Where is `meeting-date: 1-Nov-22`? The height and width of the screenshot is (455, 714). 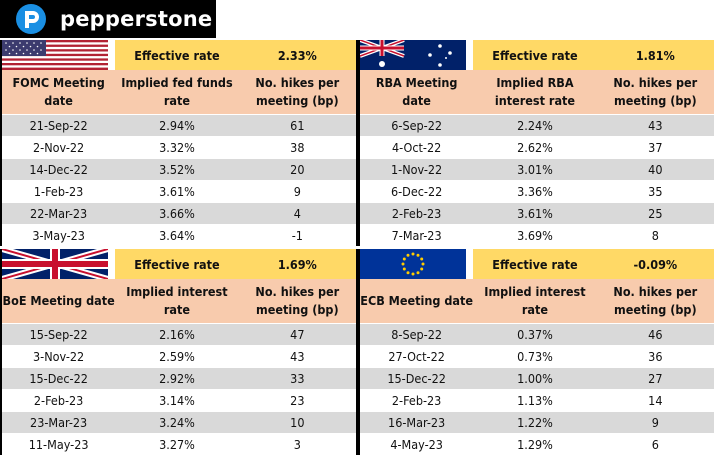 meeting-date: 1-Nov-22 is located at coordinates (416, 170).